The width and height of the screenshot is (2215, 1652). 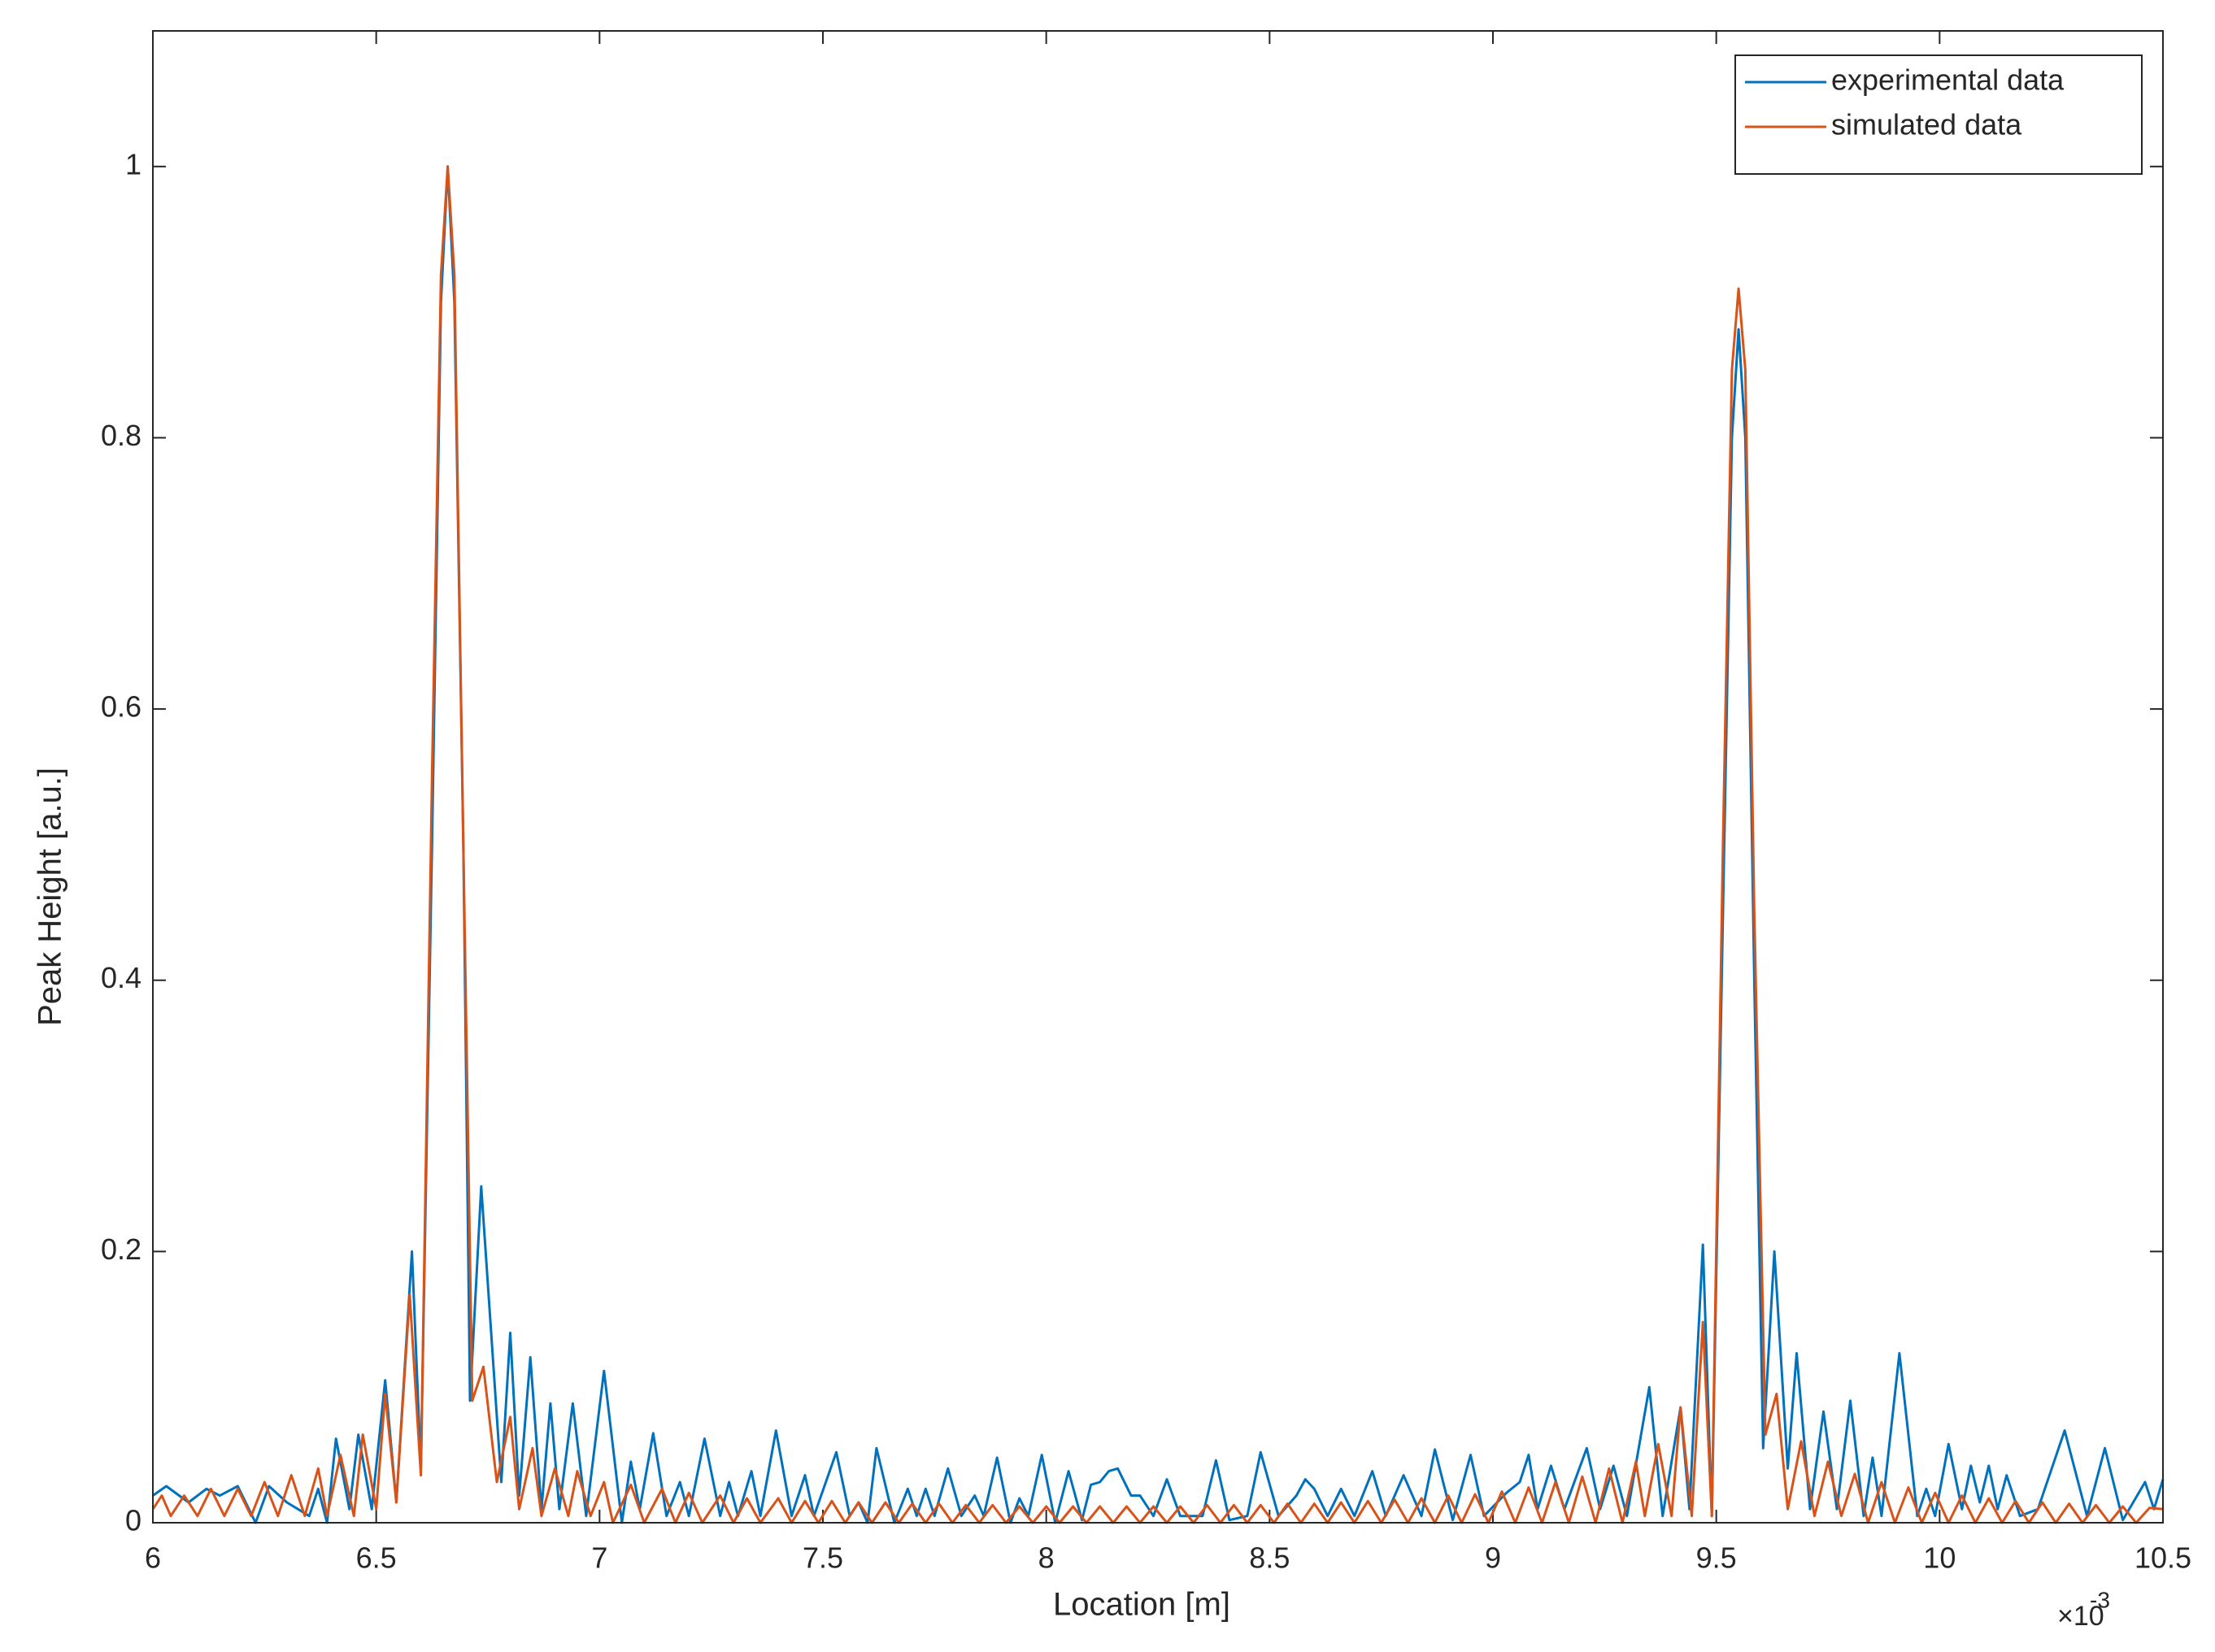 I want to click on x-tick-label: 10.5, so click(x=2162, y=1558).